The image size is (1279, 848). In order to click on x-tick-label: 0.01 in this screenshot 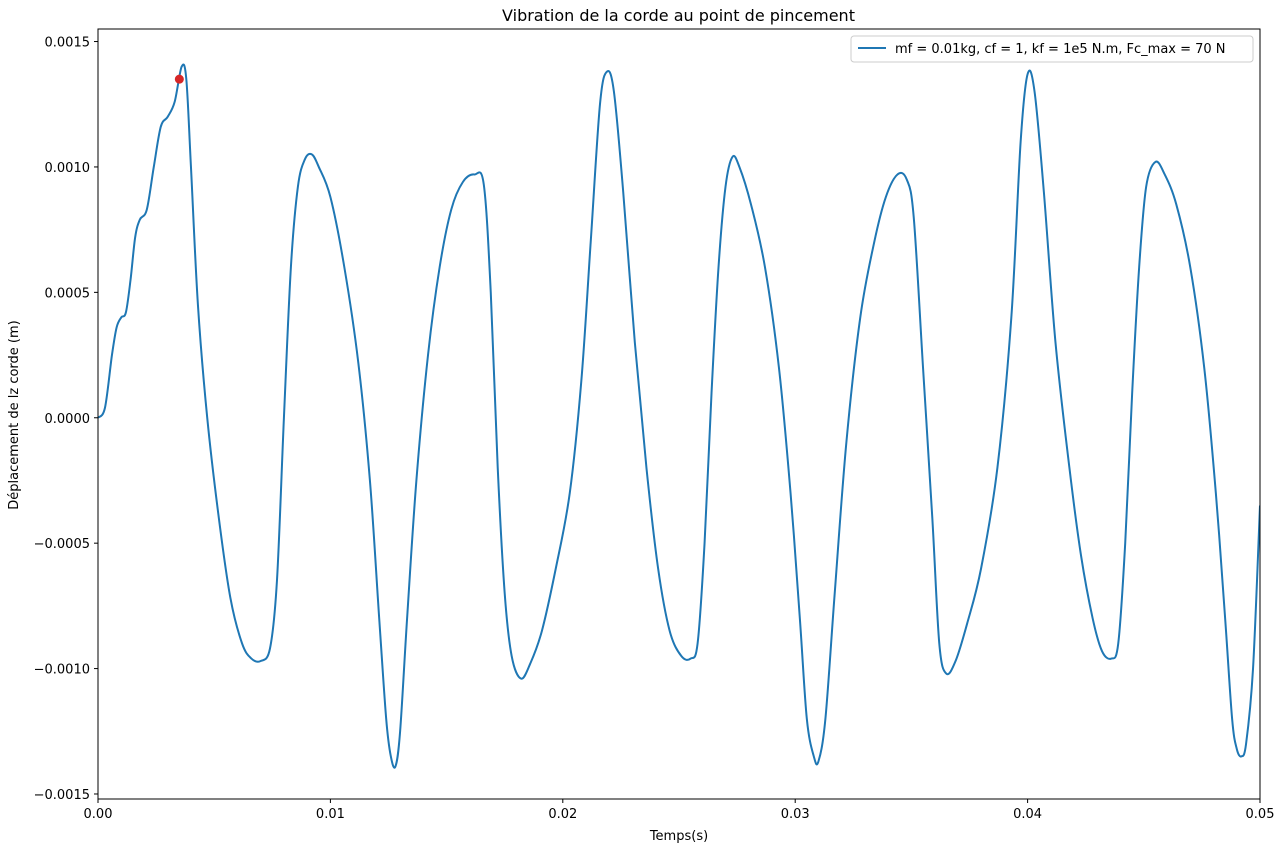, I will do `click(330, 814)`.